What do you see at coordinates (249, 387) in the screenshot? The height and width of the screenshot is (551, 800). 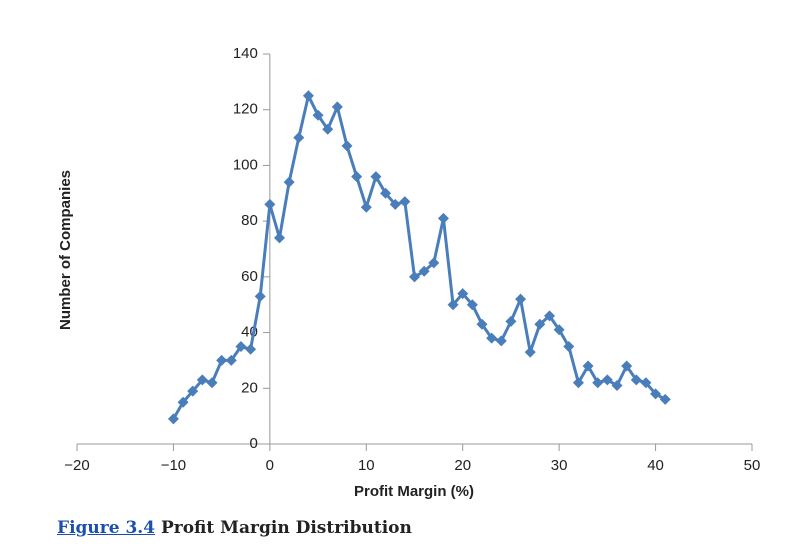 I see `y-tick-label: 20` at bounding box center [249, 387].